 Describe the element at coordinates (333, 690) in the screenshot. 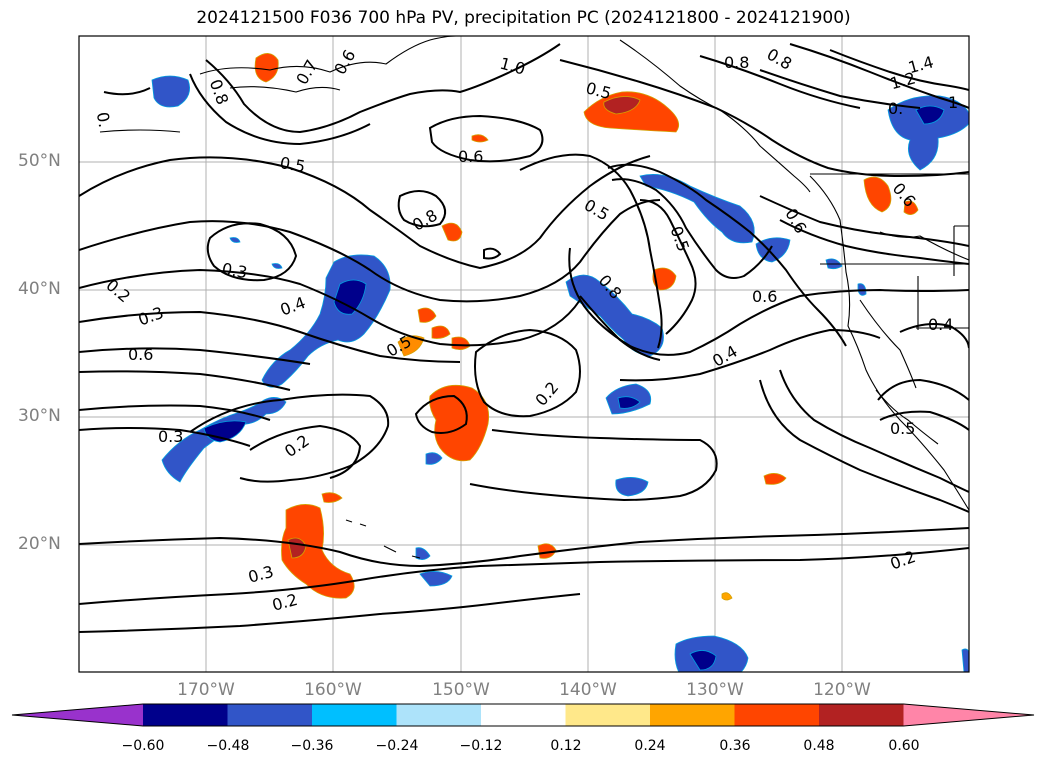

I see `lon-label: 160°W` at that location.